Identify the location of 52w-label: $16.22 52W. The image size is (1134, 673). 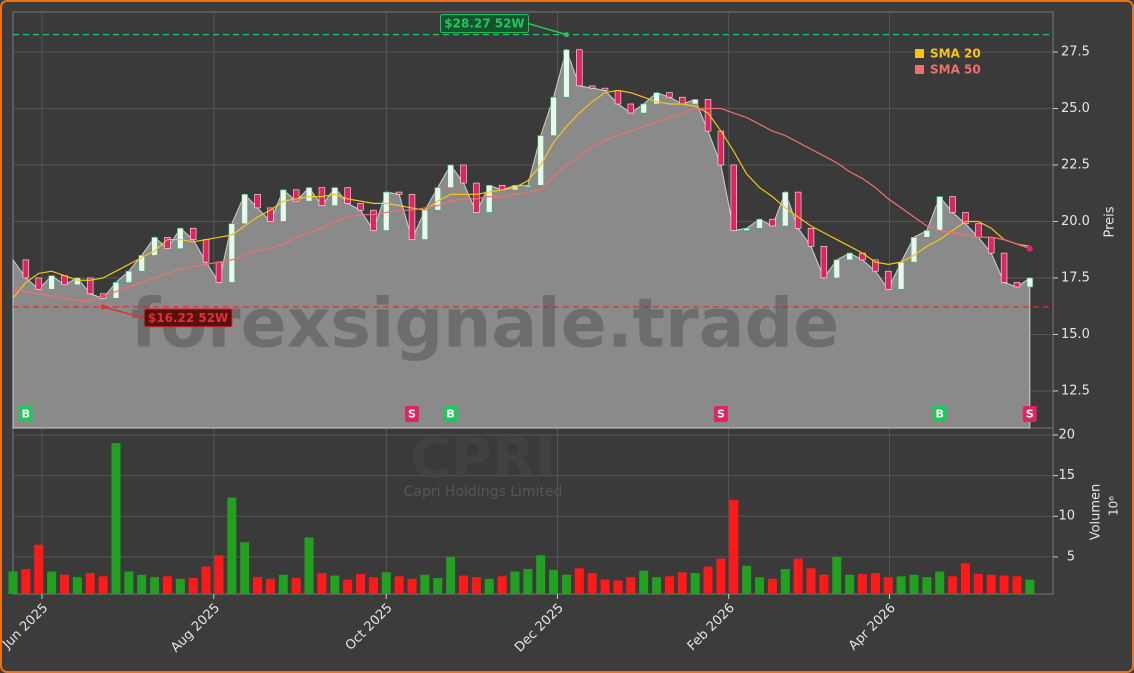
(188, 318).